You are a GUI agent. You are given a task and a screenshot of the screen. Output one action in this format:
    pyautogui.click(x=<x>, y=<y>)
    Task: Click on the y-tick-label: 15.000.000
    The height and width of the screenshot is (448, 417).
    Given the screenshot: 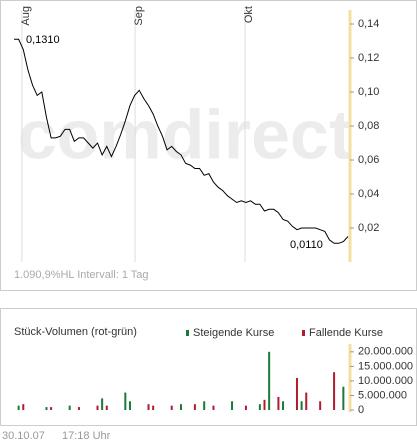 What is the action you would take?
    pyautogui.click(x=385, y=366)
    